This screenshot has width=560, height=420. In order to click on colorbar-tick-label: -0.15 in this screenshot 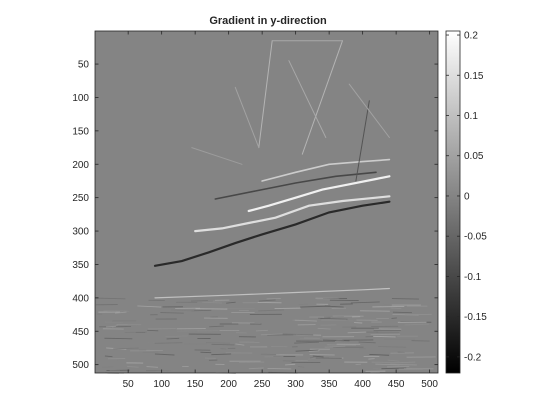, I will do `click(475, 317)`.